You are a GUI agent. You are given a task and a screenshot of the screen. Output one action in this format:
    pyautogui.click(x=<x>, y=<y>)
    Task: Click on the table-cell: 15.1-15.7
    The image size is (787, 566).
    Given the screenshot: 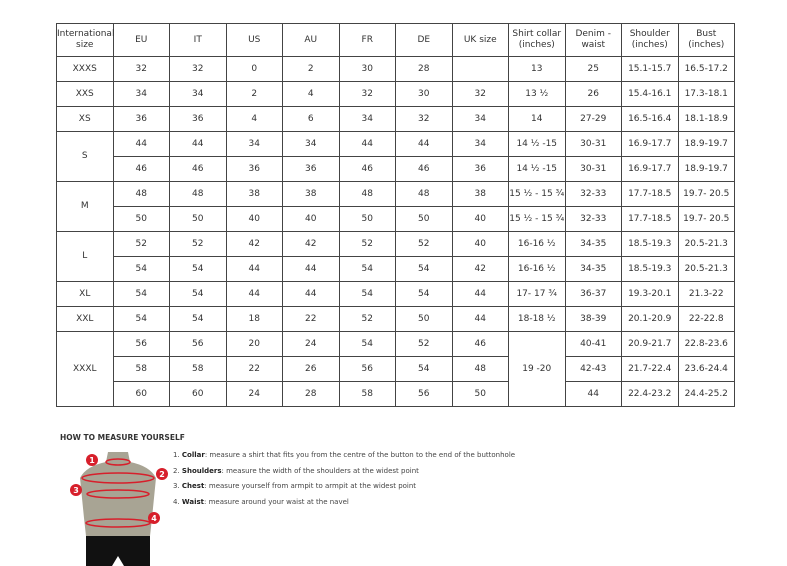 What is the action you would take?
    pyautogui.click(x=650, y=69)
    